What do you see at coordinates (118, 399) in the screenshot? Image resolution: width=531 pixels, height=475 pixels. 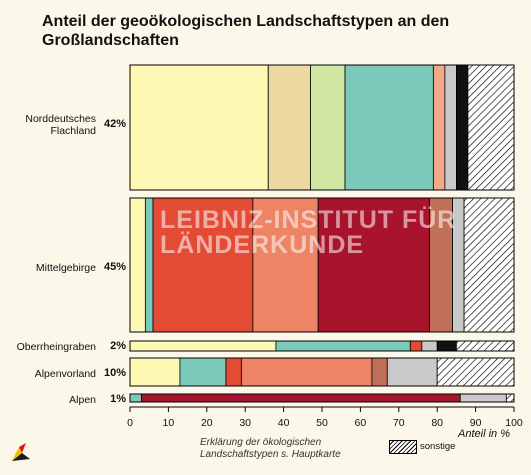 I see `category-share: 1%` at bounding box center [118, 399].